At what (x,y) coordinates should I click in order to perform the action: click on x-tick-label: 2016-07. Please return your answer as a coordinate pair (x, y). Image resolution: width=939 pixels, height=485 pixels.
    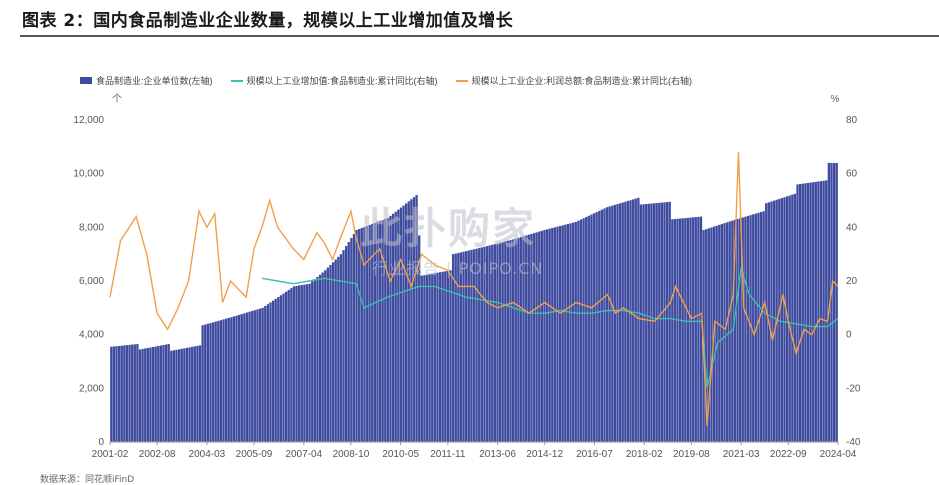
    Looking at the image, I should click on (594, 454).